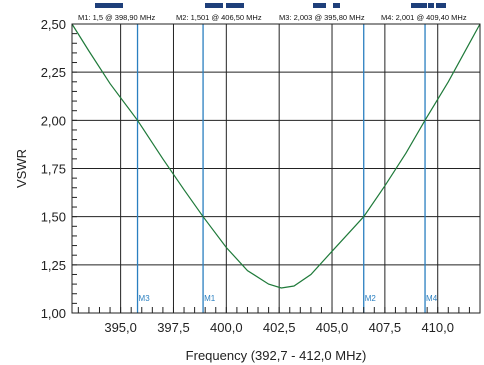 This screenshot has height=365, width=484. I want to click on marker-header-m4: M4: 2,001 @ 409,40 MHz, so click(424, 17).